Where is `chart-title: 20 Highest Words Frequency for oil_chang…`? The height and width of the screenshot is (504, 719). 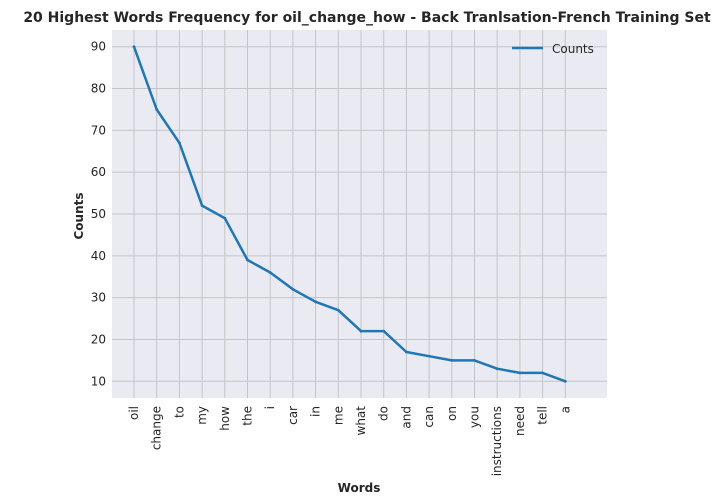 chart-title: 20 Highest Words Frequency for oil_chang… is located at coordinates (367, 18).